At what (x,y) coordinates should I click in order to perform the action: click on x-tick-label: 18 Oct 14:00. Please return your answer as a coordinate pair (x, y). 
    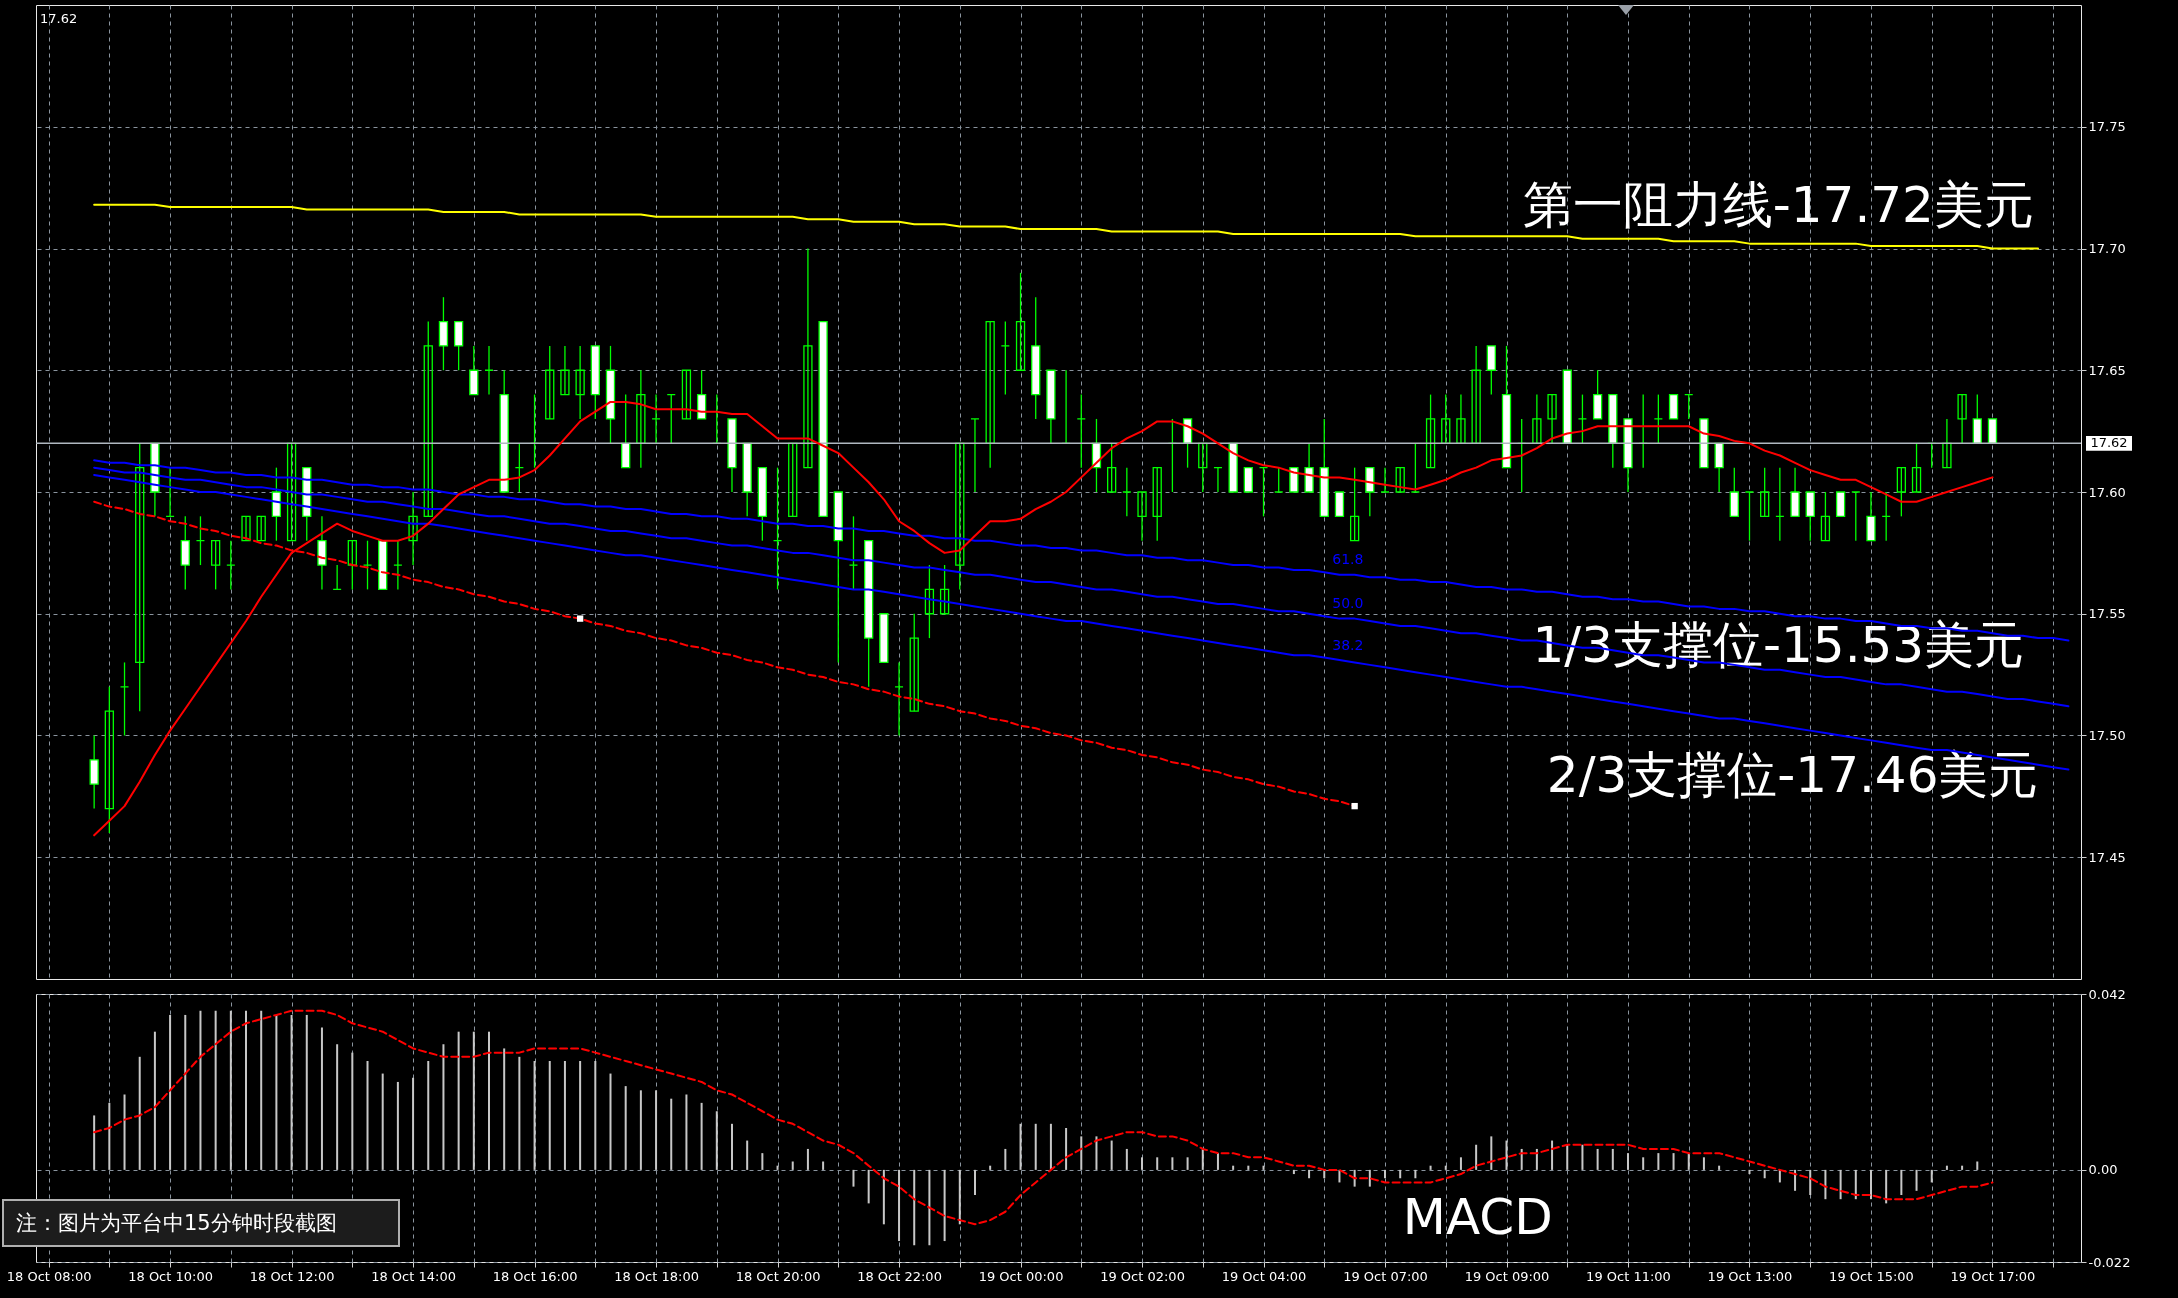
    Looking at the image, I should click on (413, 1276).